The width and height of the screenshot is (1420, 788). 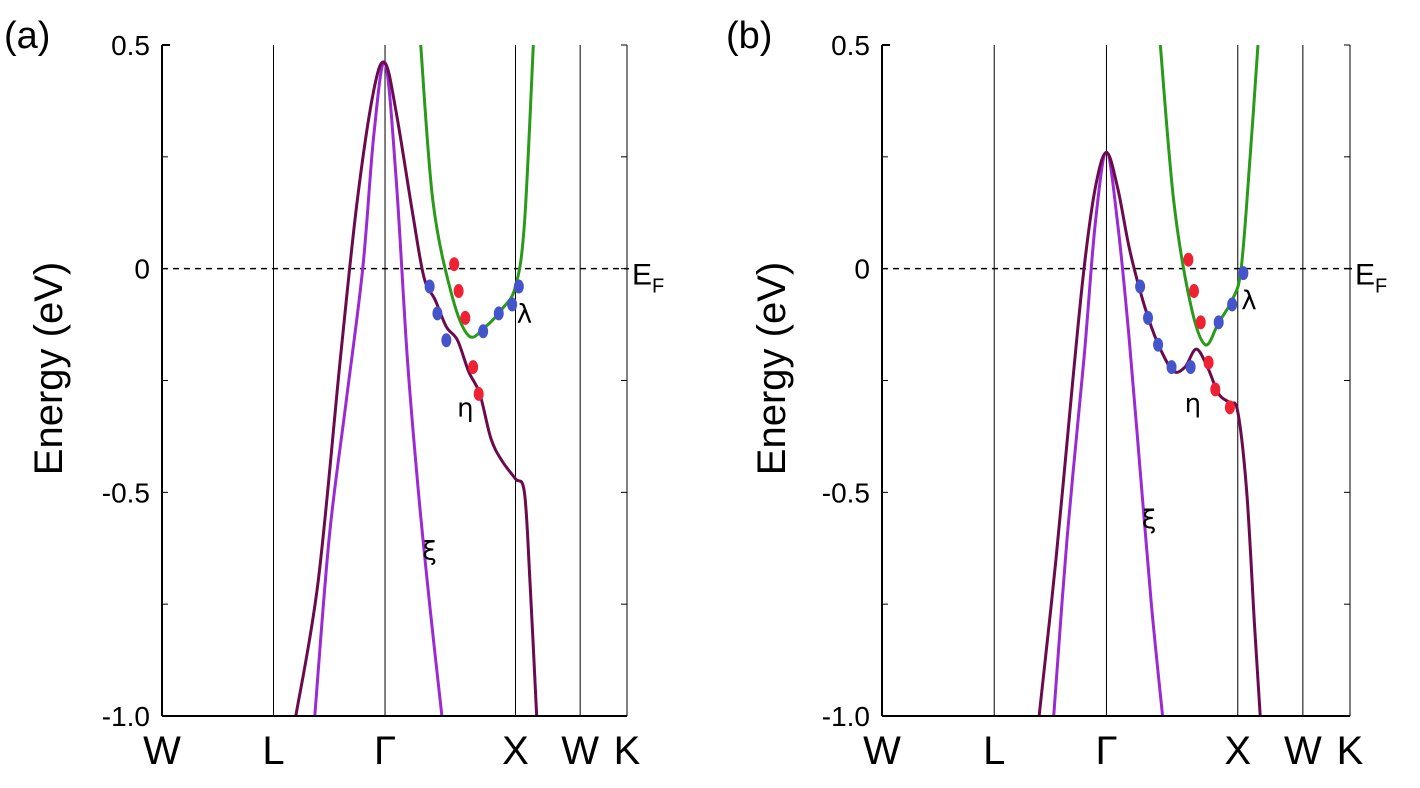 I want to click on panel-label: (a), so click(x=27, y=36).